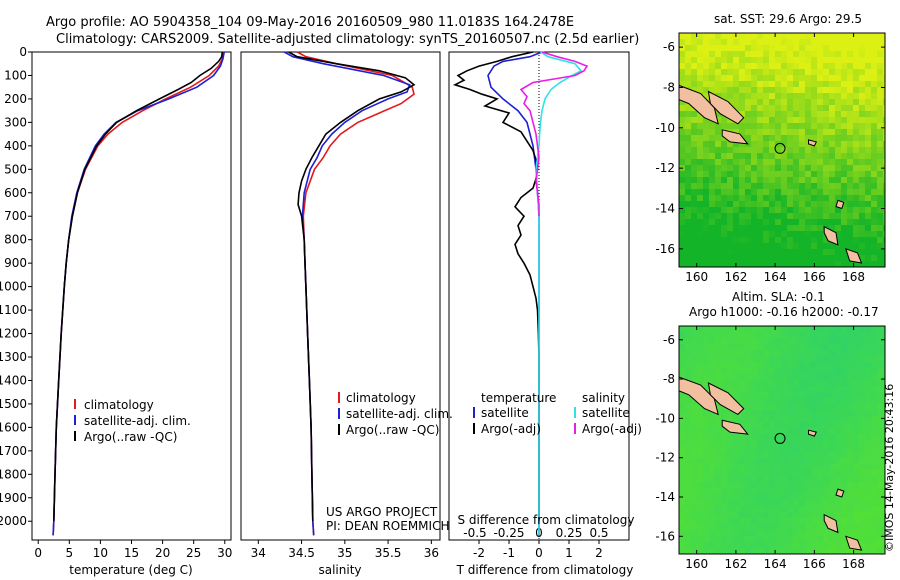  I want to click on legend-label-s-satellite: satellite, so click(606, 413).